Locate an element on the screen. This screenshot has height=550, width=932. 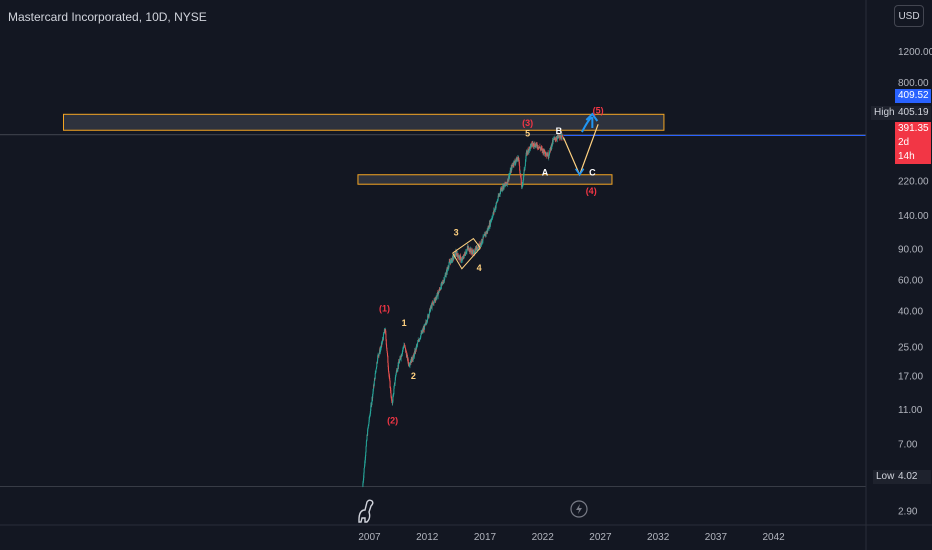
wave-label-11: (4) is located at coordinates (591, 191).